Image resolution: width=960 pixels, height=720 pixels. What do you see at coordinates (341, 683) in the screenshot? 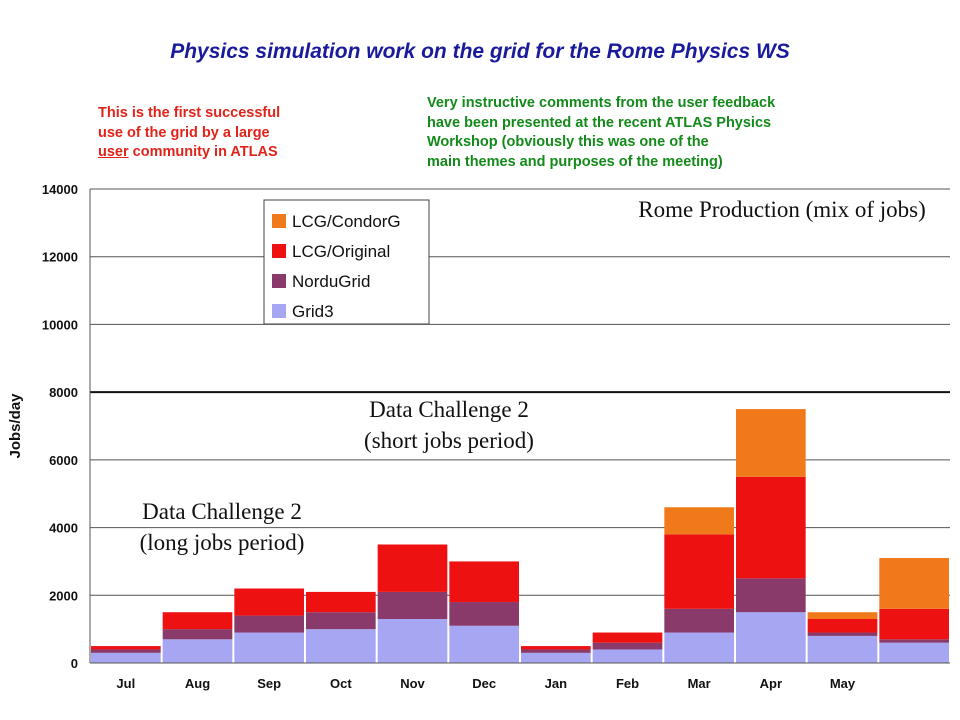
I see `x-tick-label: Oct` at bounding box center [341, 683].